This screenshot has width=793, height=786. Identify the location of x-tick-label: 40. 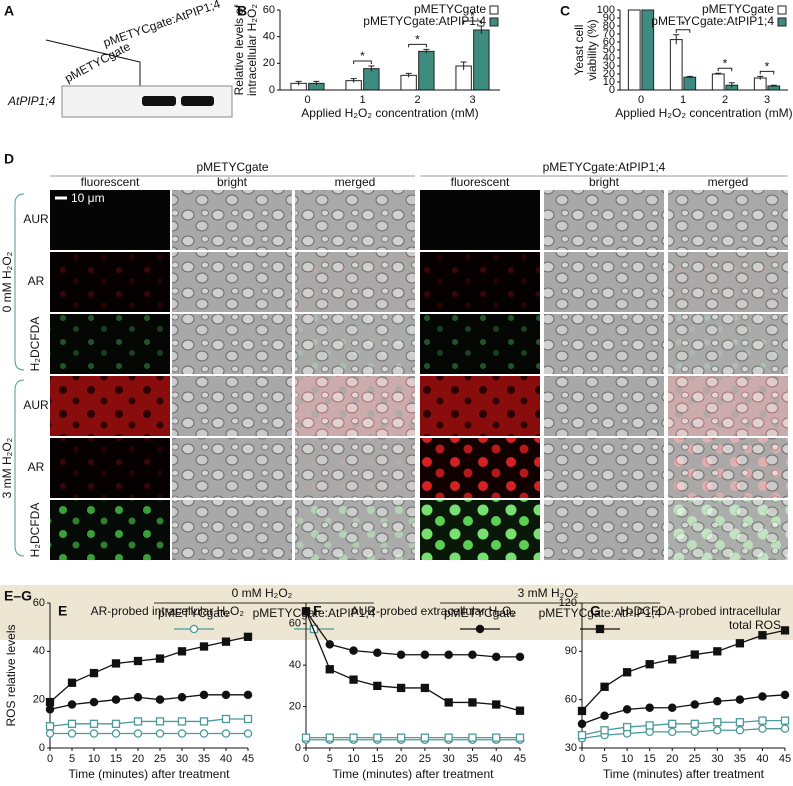
(226, 759).